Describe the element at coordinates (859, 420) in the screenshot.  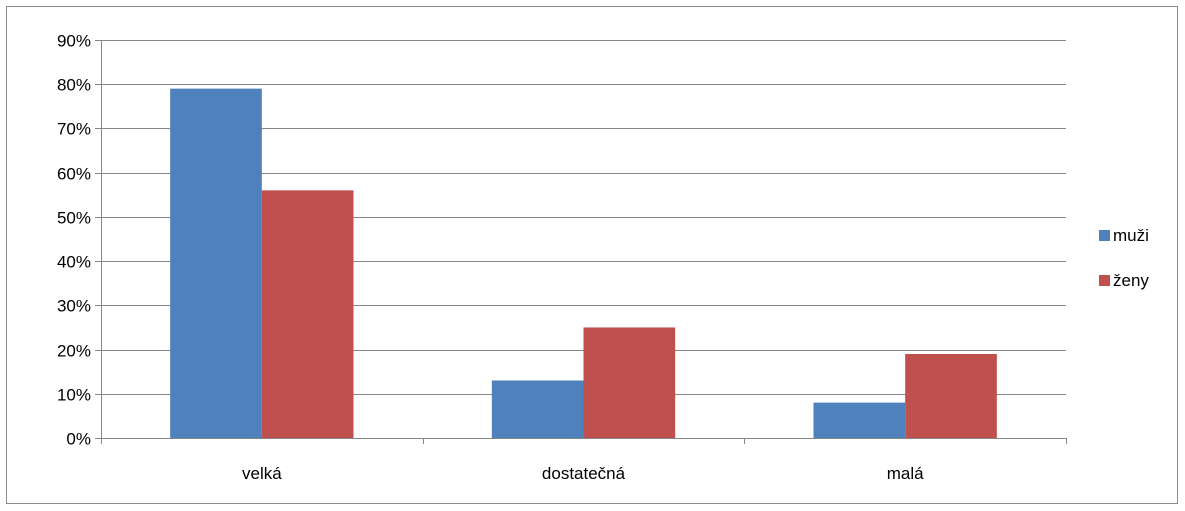
I see `bar-muži-malá` at that location.